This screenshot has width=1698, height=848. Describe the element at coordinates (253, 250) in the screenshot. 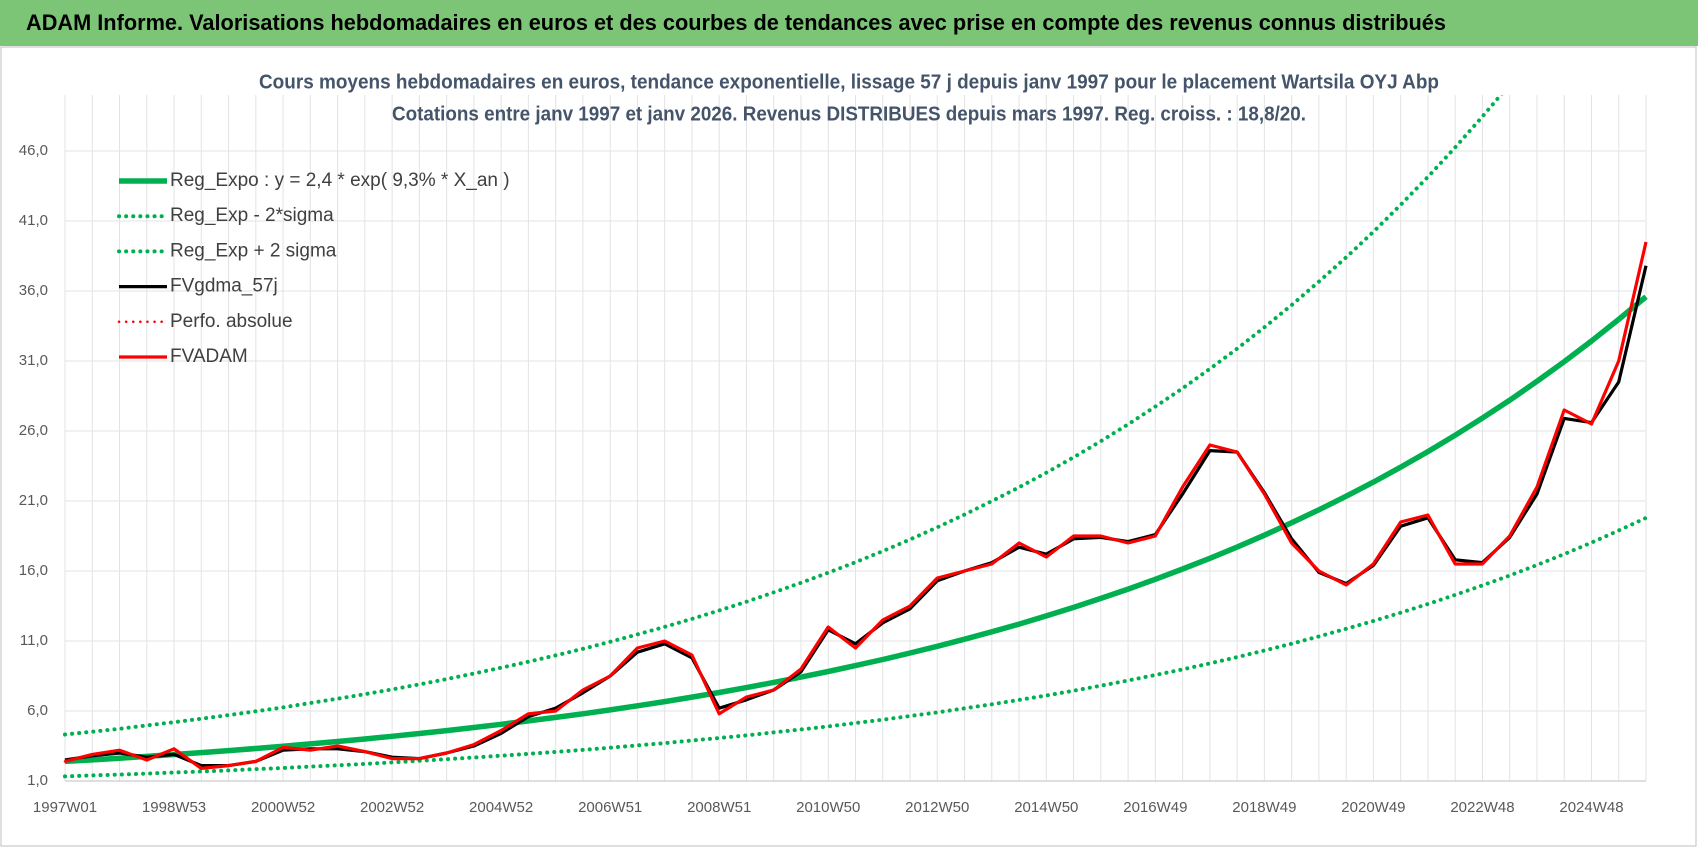

I see `legend-label: Reg_Exp + 2 sigma` at that location.